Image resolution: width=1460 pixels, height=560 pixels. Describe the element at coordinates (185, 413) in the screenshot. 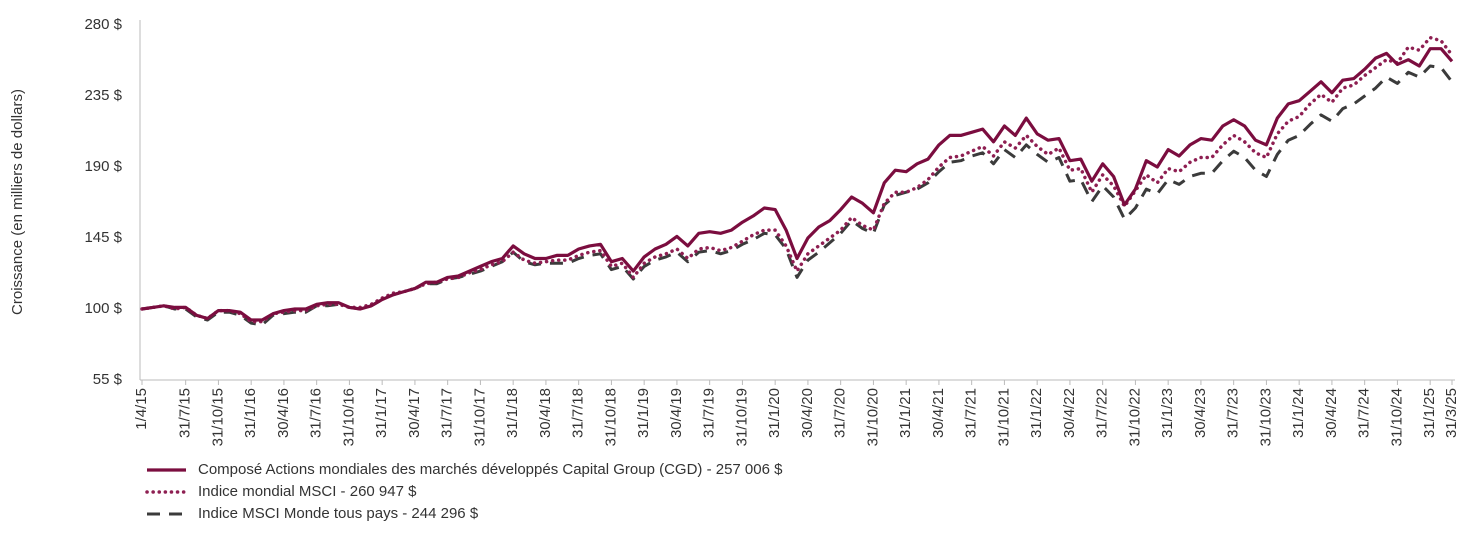

I see `x-tick-label: 31/7/15` at that location.